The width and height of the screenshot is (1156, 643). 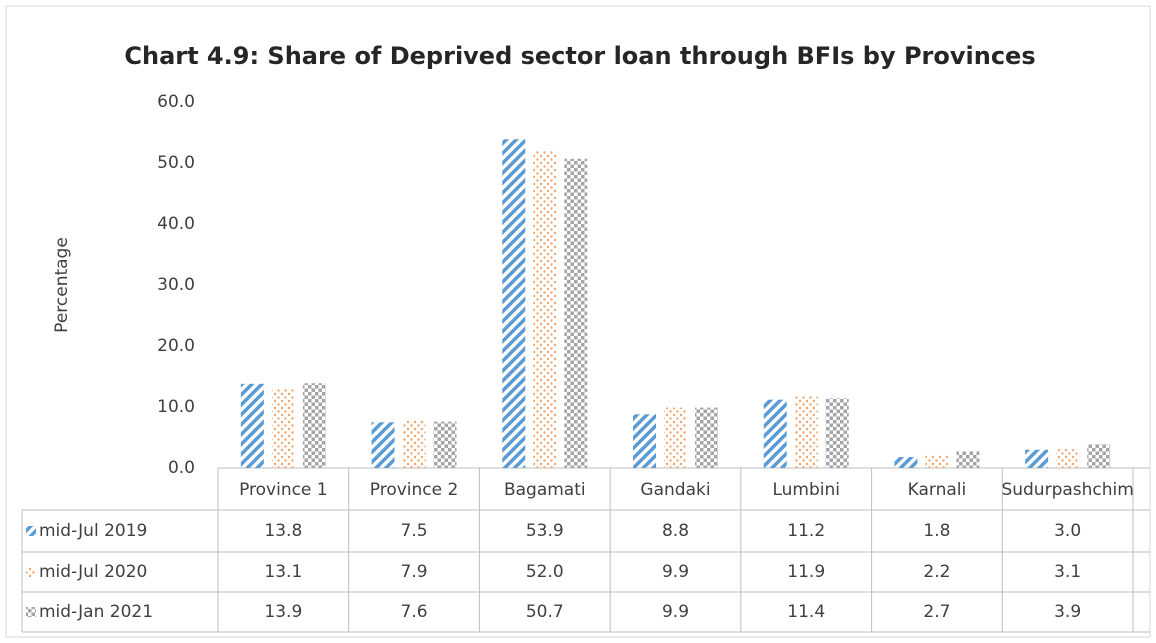 What do you see at coordinates (93, 531) in the screenshot?
I see `legend-label: mid-Jul 2019` at bounding box center [93, 531].